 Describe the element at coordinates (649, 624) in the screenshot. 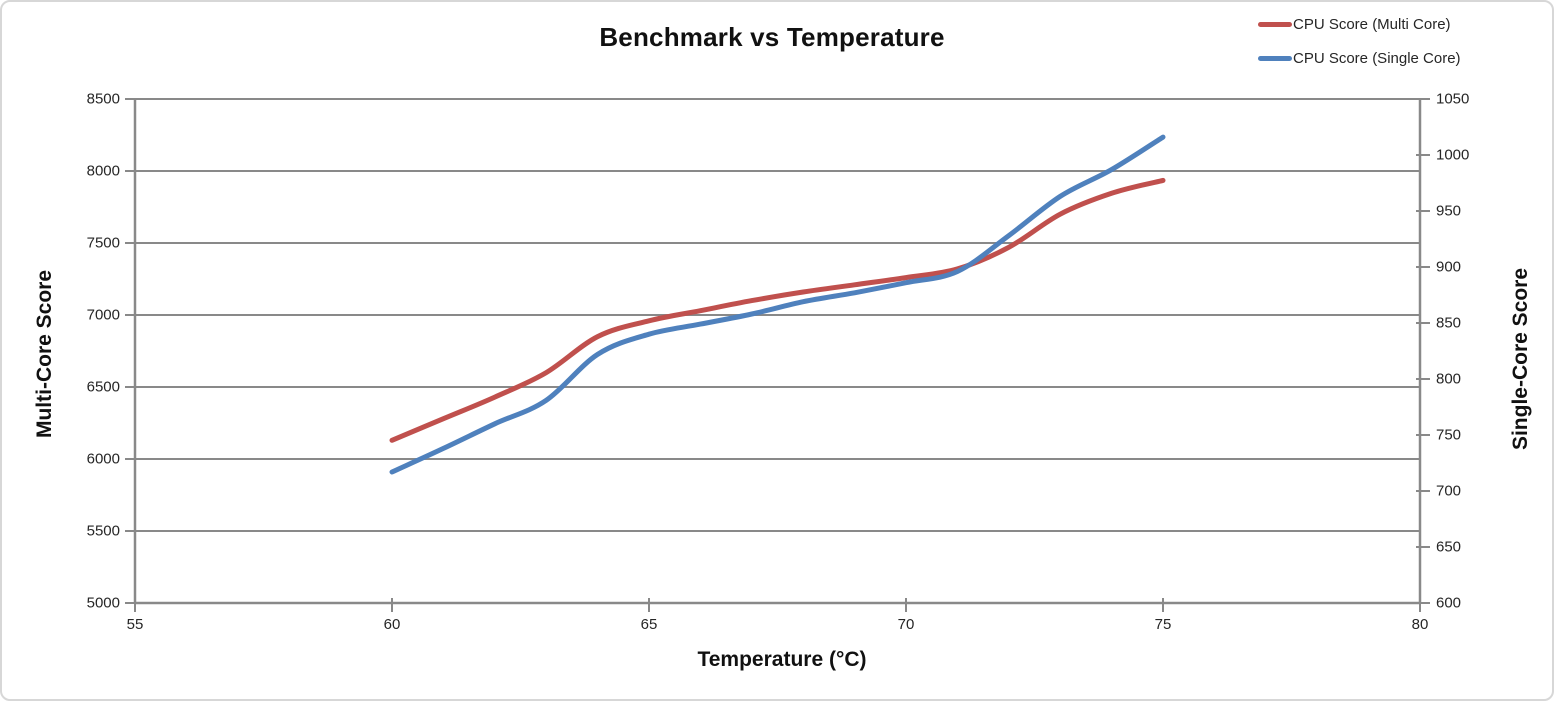

I see `x-tick-label: 65` at that location.